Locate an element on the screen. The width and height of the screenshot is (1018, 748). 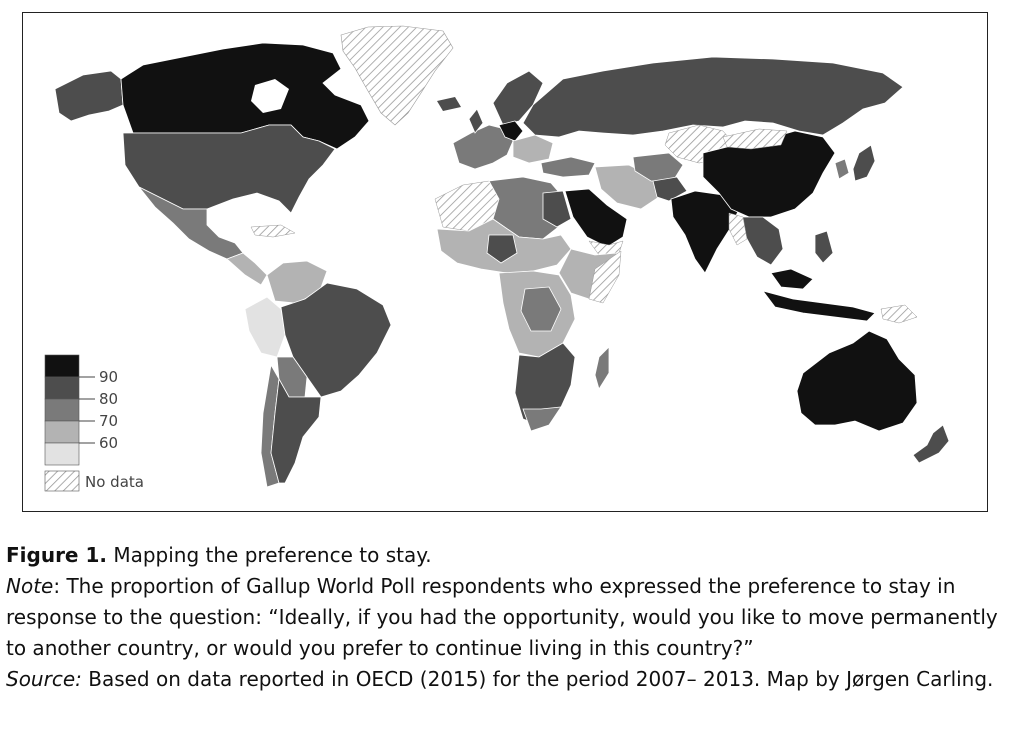
region-russia is located at coordinates (713, 97).